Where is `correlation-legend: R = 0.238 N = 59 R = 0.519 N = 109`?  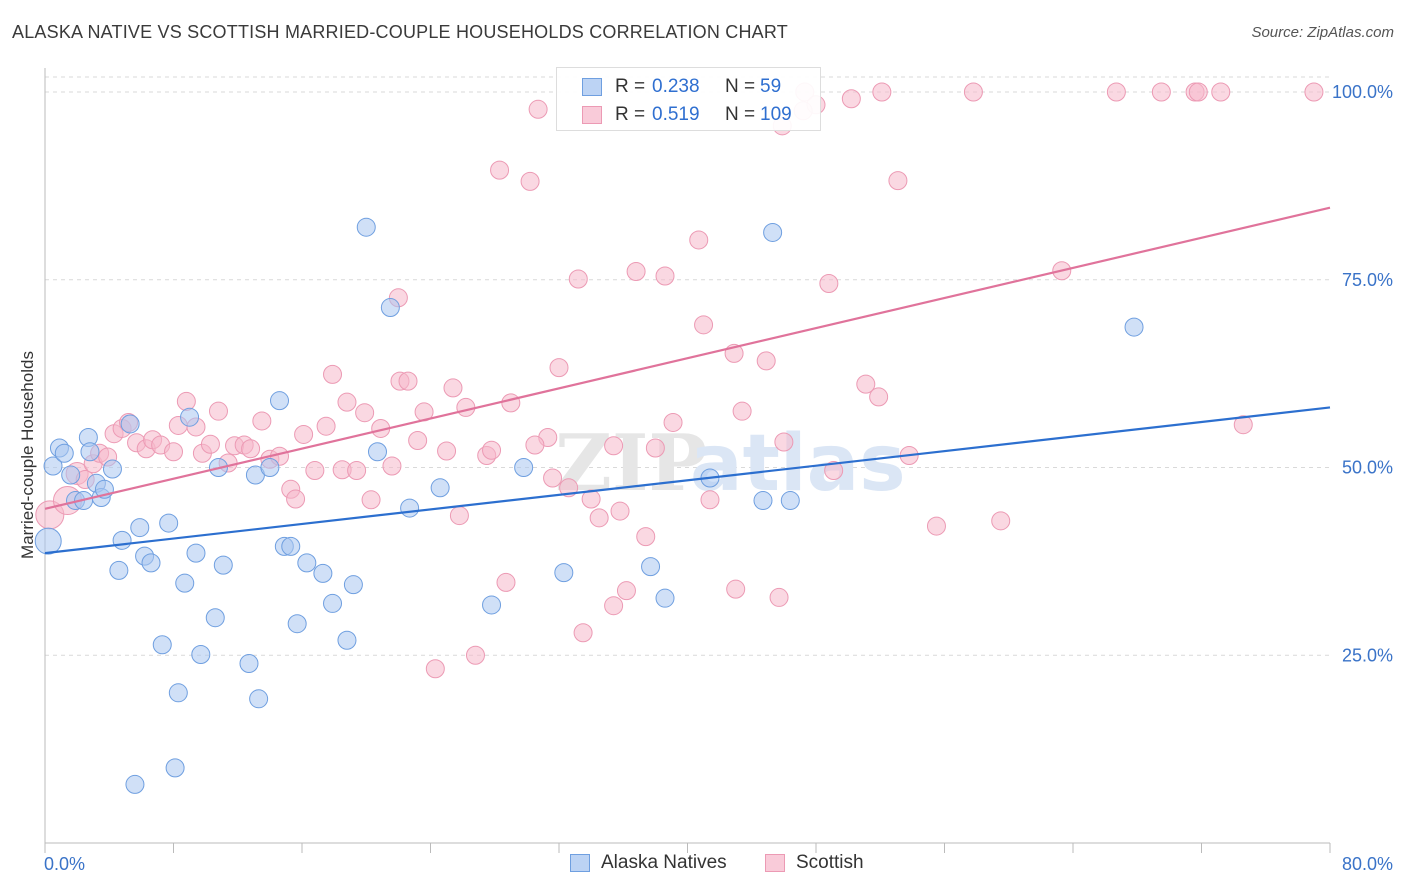 correlation-legend: R = 0.238 N = 59 R = 0.519 N = 109 is located at coordinates (688, 99).